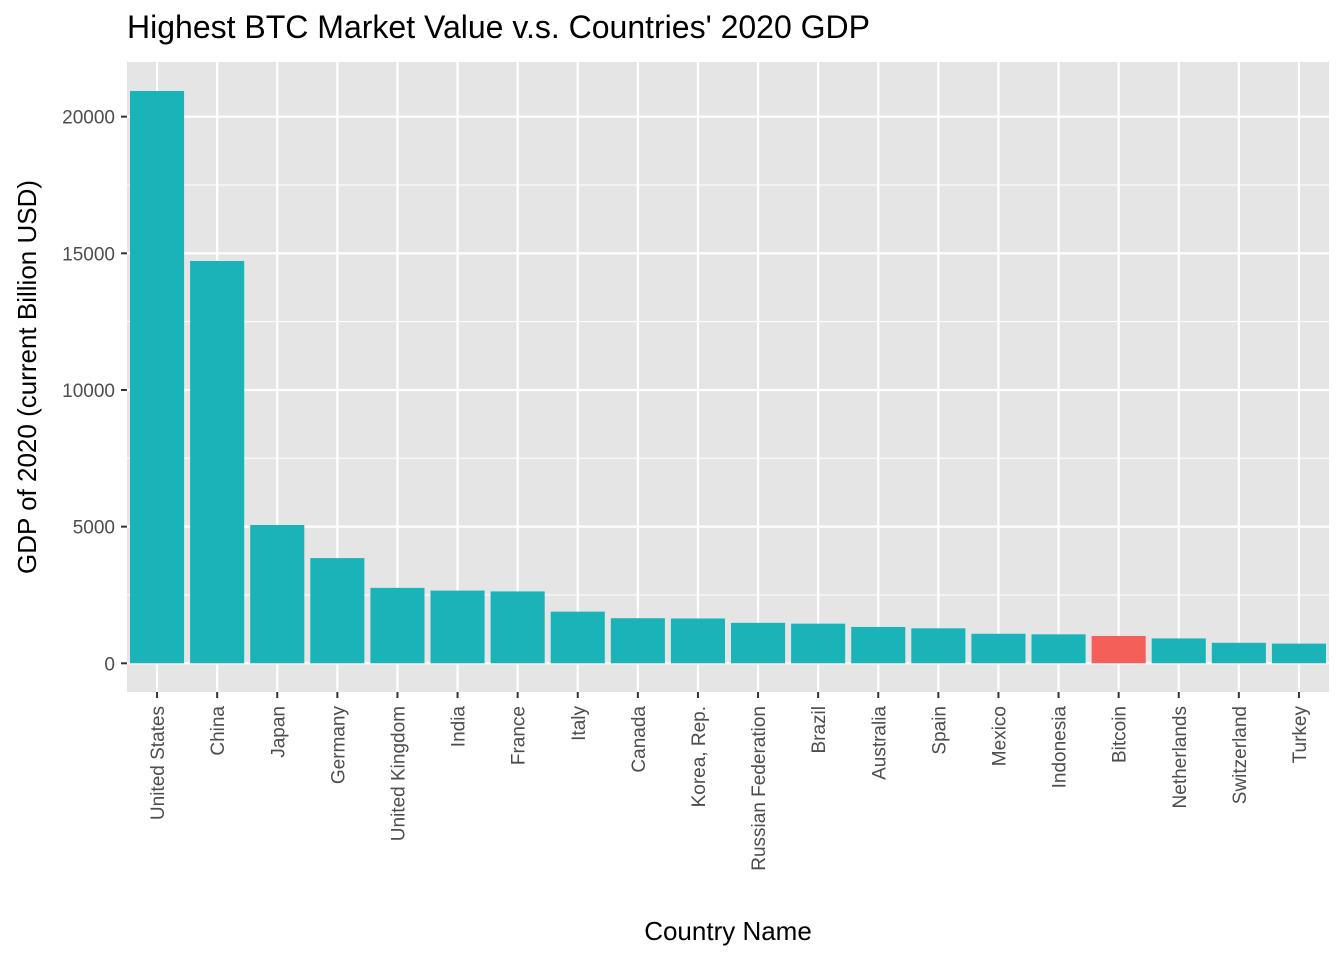 The width and height of the screenshot is (1344, 960). What do you see at coordinates (27, 377) in the screenshot?
I see `y-axis-title: GDP of 2020 (current Billion USD)` at bounding box center [27, 377].